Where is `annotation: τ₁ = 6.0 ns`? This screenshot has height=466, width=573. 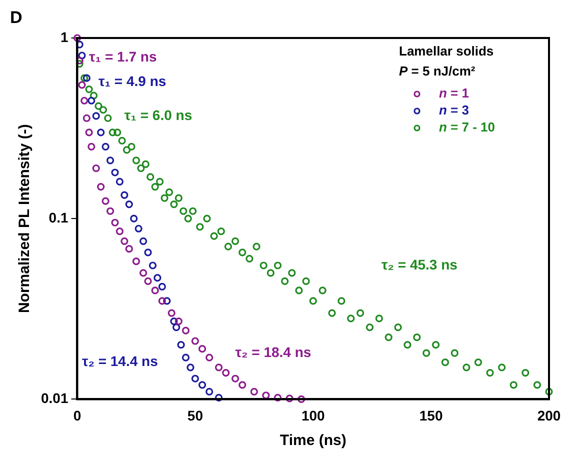
annotation: τ₁ = 6.0 ns is located at coordinates (158, 114).